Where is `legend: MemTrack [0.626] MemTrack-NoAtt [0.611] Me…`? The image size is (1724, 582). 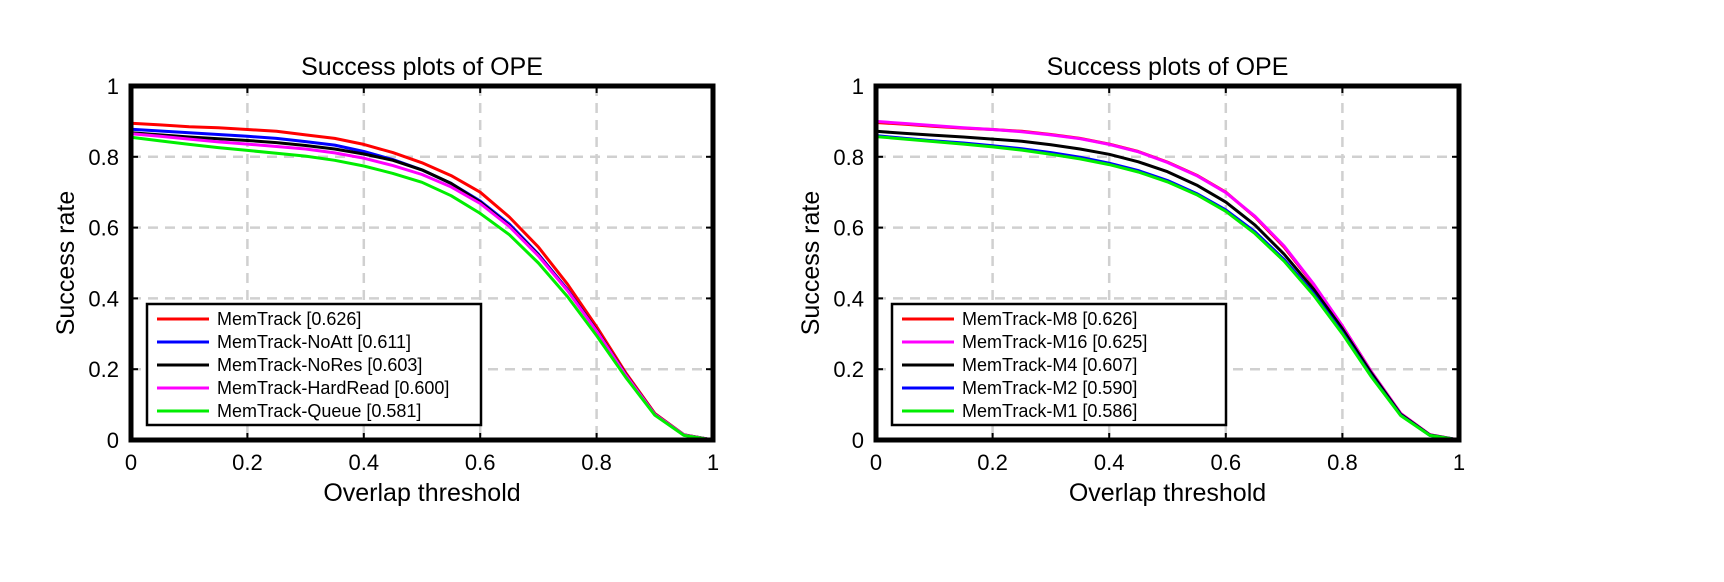
legend: MemTrack [0.626] MemTrack-NoAtt [0.611] Me… is located at coordinates (314, 364).